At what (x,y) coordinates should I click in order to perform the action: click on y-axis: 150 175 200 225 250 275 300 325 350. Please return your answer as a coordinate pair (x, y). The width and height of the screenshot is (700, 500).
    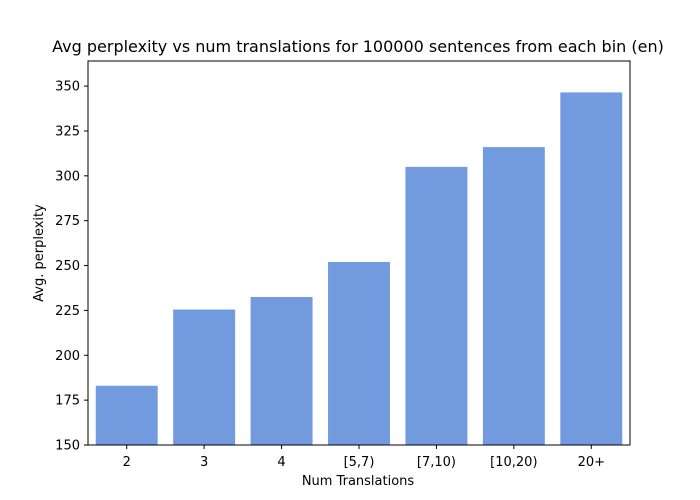
    Looking at the image, I should click on (71, 267).